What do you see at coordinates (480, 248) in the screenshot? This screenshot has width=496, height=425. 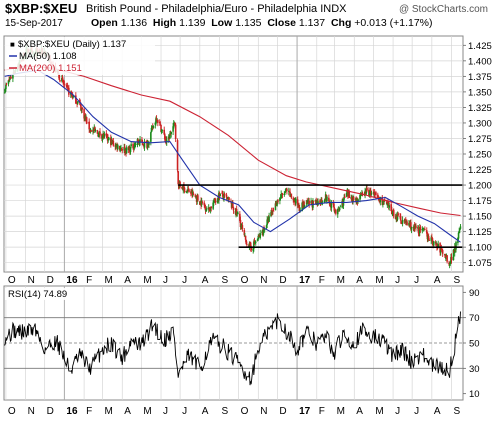 I see `price-axis-label: 1.100` at bounding box center [480, 248].